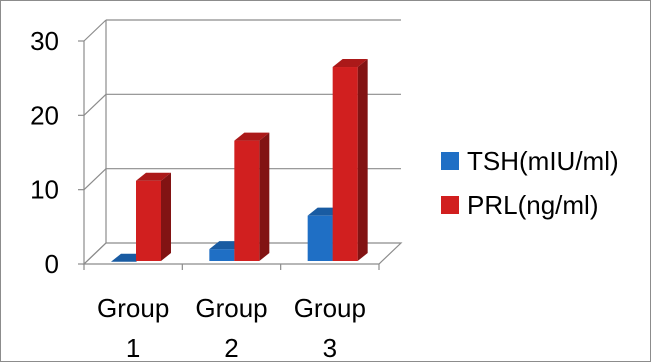 The width and height of the screenshot is (651, 363). What do you see at coordinates (44, 152) in the screenshot?
I see `y-tick-labels: 0 10 20 30` at bounding box center [44, 152].